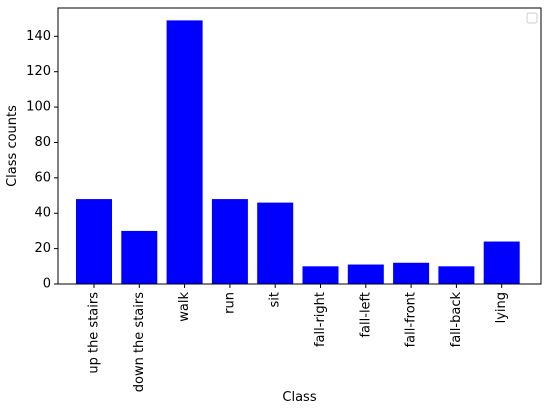  I want to click on y-tick-label: 20, so click(42, 248).